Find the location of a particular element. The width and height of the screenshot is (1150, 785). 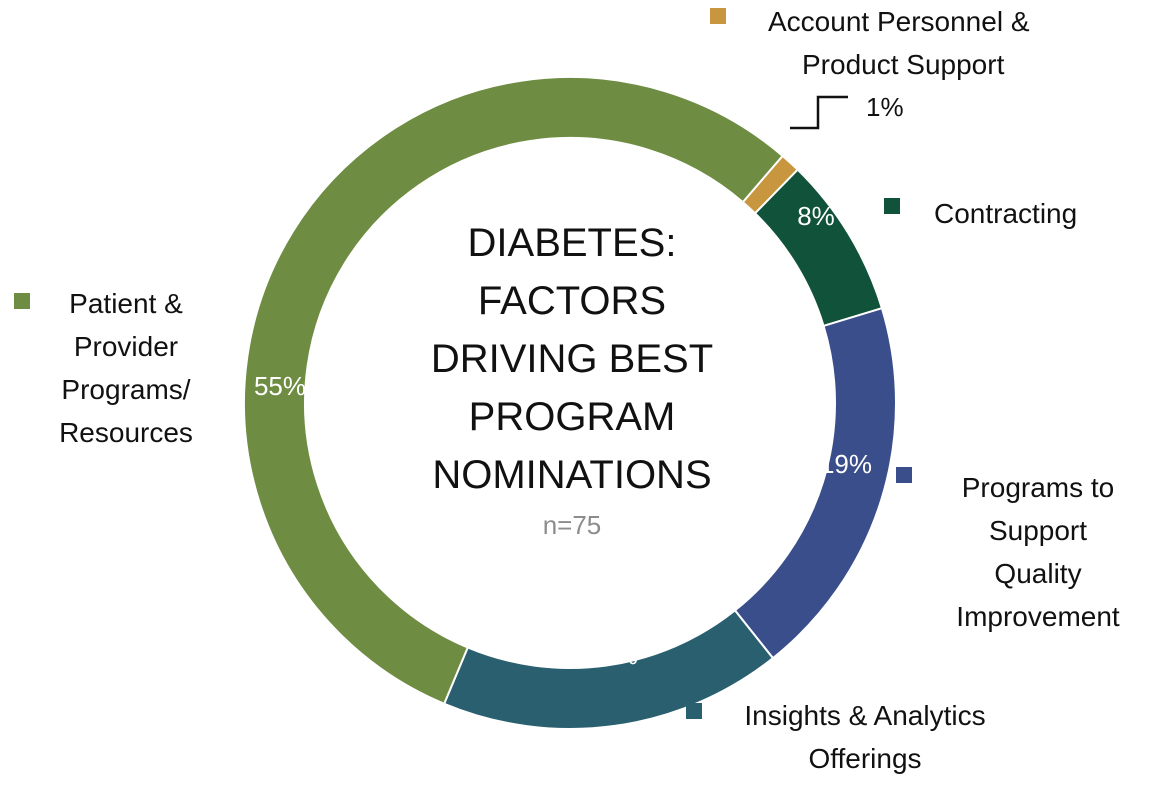

legend-label-line: Product Support is located at coordinates (903, 64).